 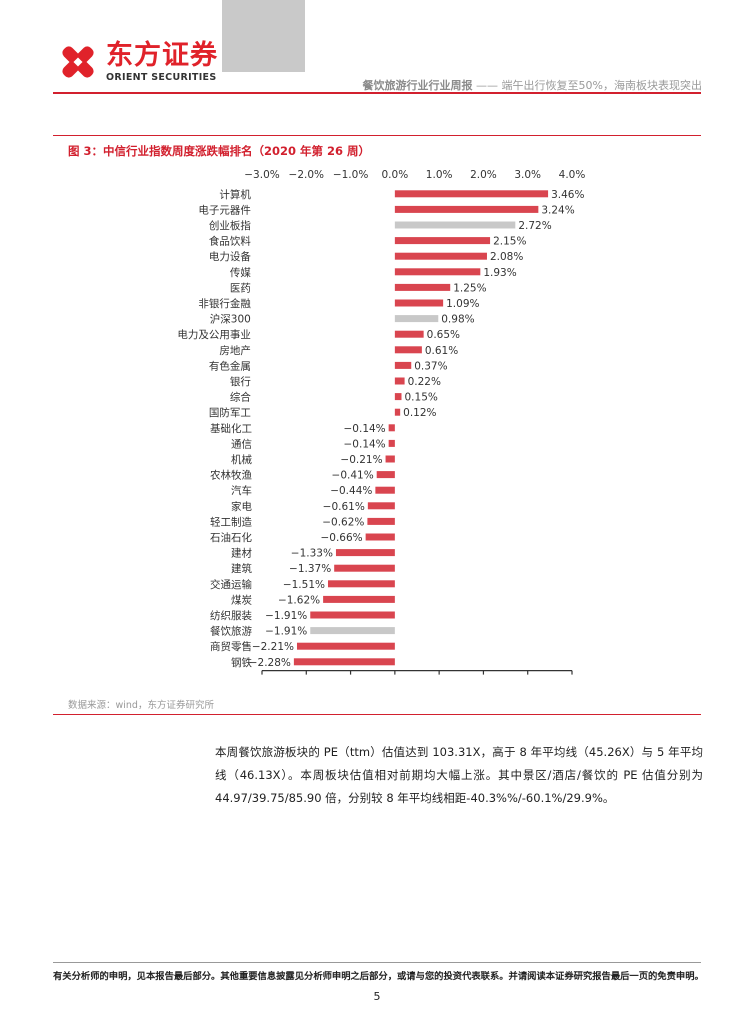 I want to click on category-label: 基础化工, so click(x=231, y=428).